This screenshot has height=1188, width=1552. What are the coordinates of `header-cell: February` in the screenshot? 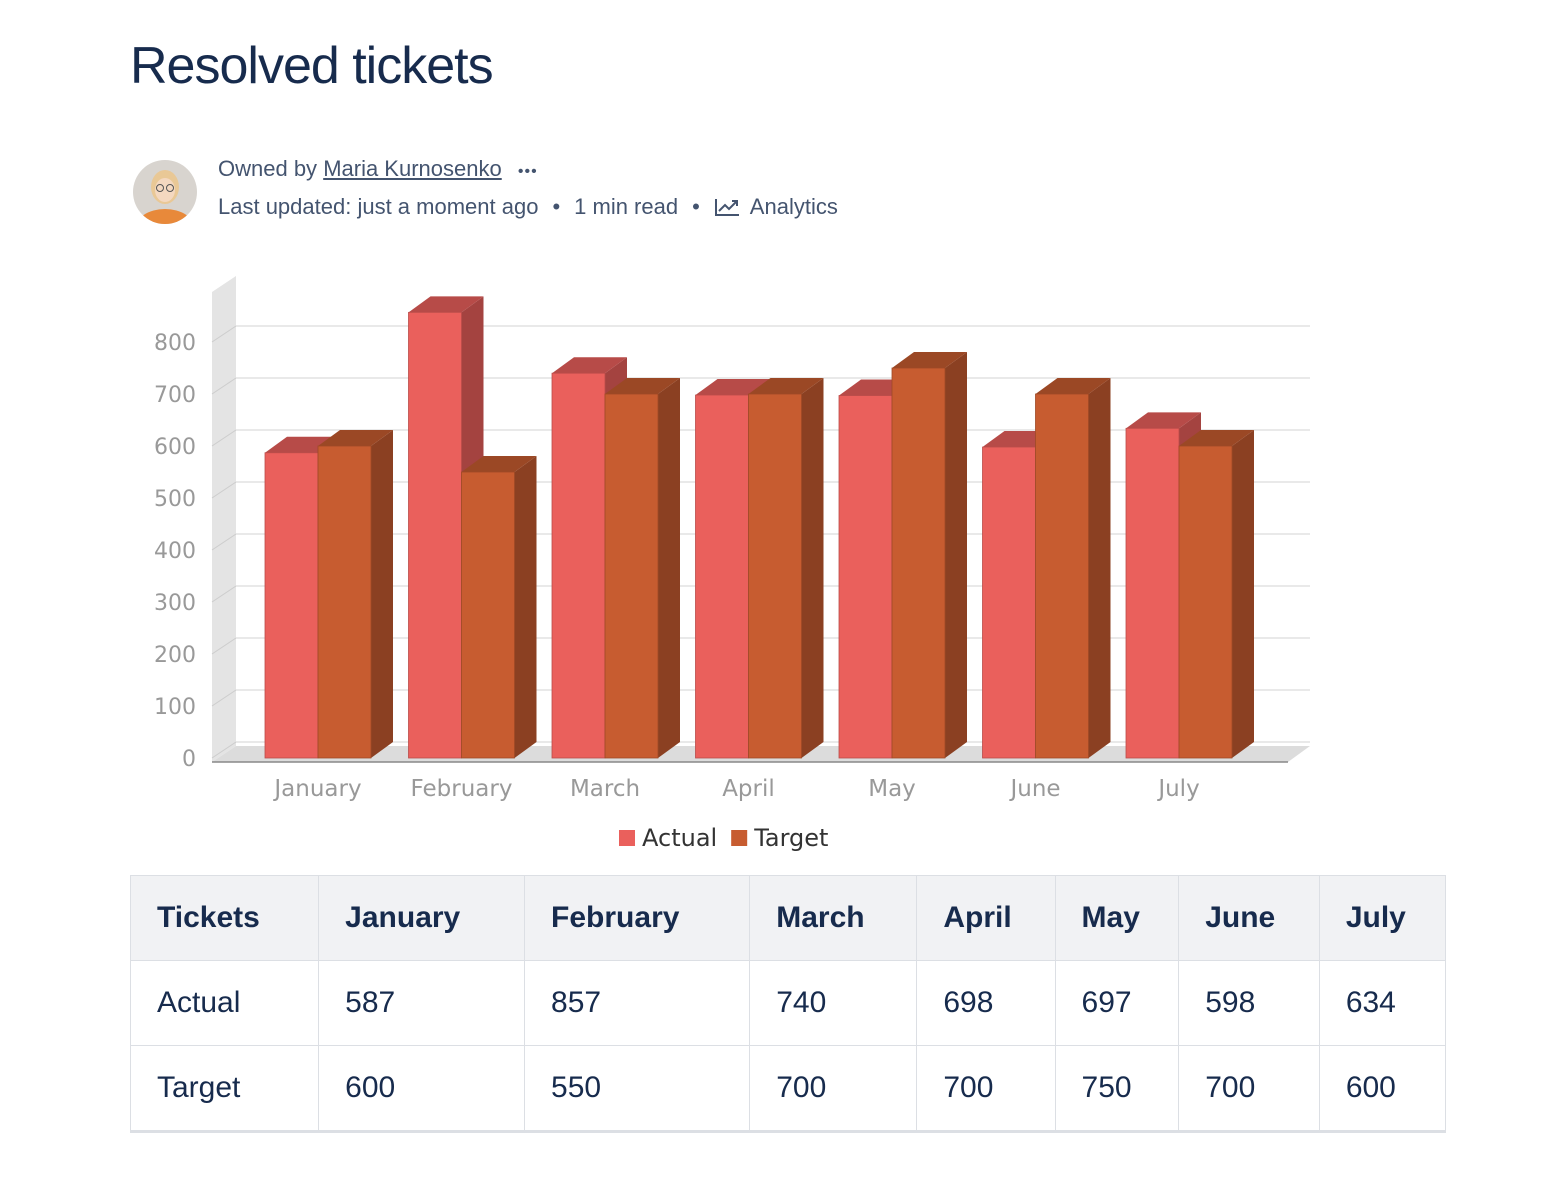 It's located at (637, 918).